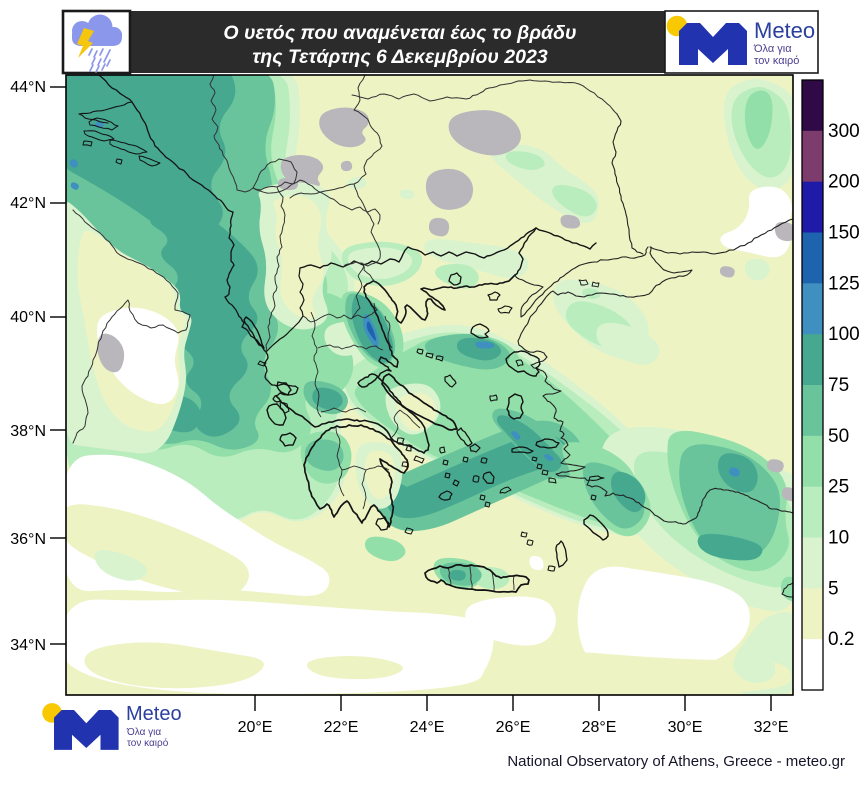 The width and height of the screenshot is (868, 787). I want to click on svg-text: της Τετάρτης 6 Δεκεμβρίου 2023, so click(400, 57).